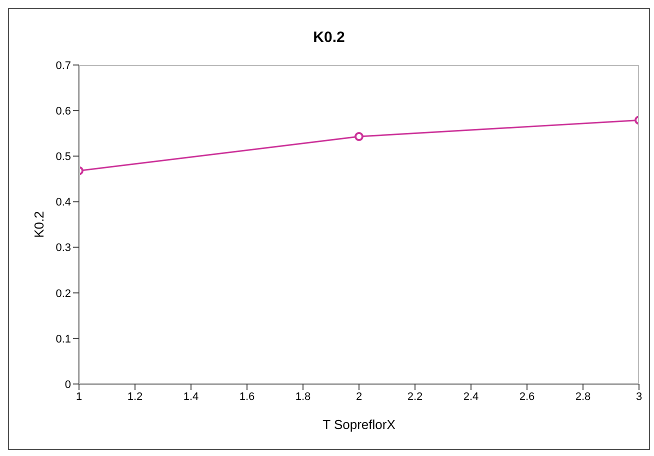  I want to click on chart-title: K0.2, so click(329, 37).